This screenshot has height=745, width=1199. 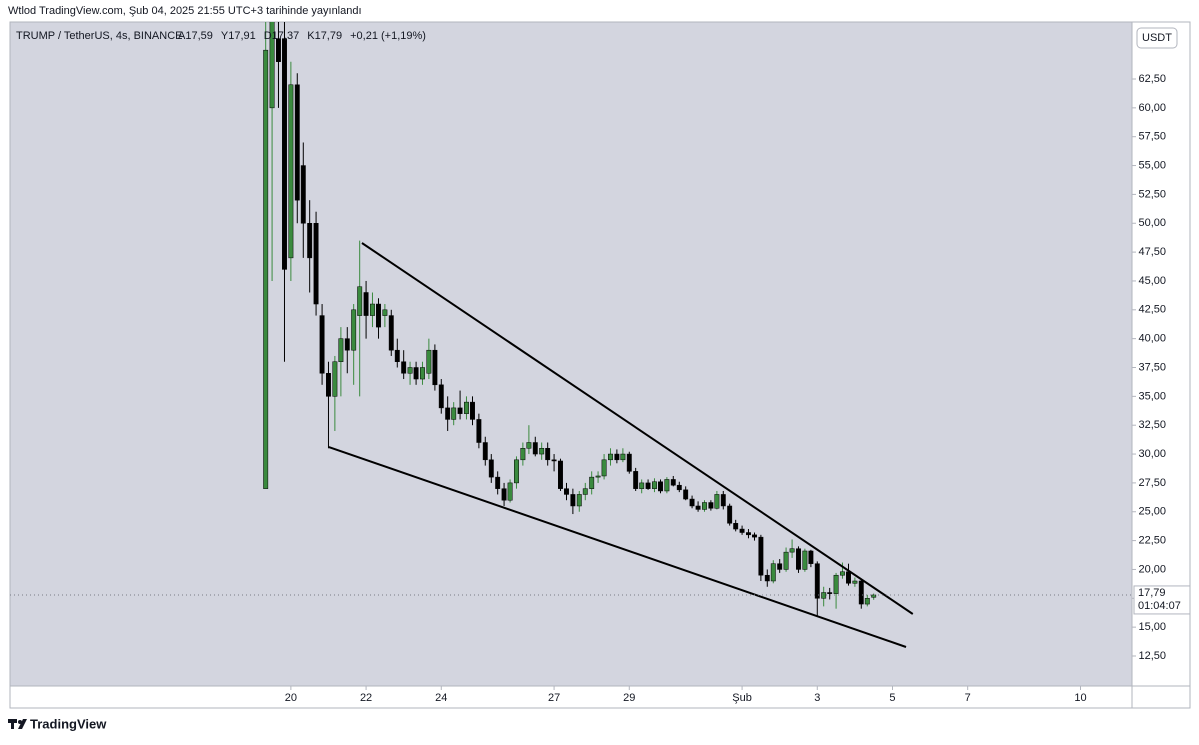 I want to click on x-tick-label: 24, so click(x=441, y=698).